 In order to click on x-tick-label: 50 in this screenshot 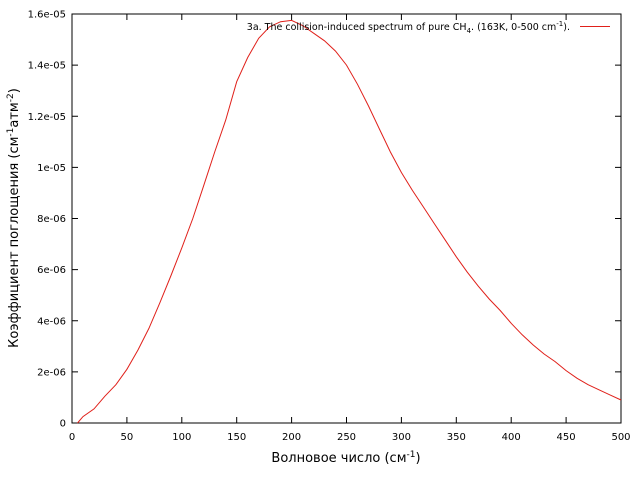, I will do `click(127, 437)`.